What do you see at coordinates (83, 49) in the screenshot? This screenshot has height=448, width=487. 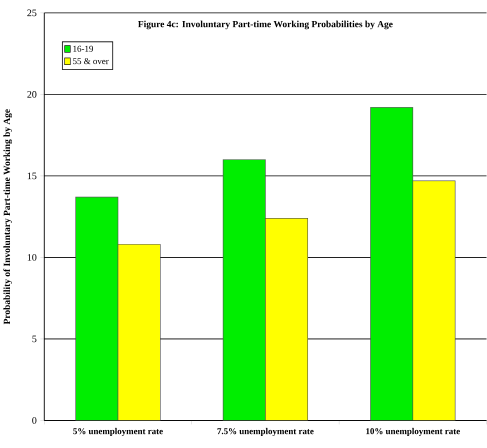 I see `legend-label: 16-19` at bounding box center [83, 49].